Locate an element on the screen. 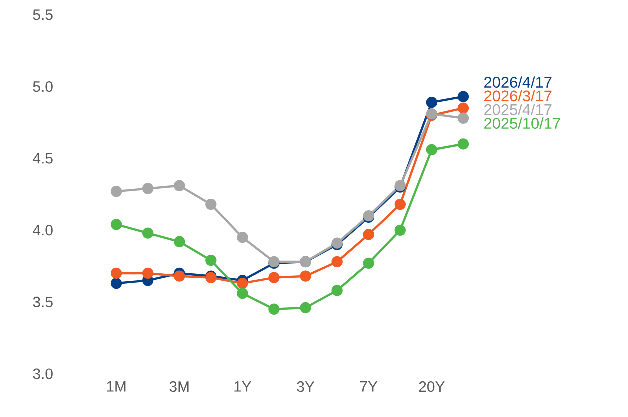  x-tick-label: 7Y is located at coordinates (369, 387).